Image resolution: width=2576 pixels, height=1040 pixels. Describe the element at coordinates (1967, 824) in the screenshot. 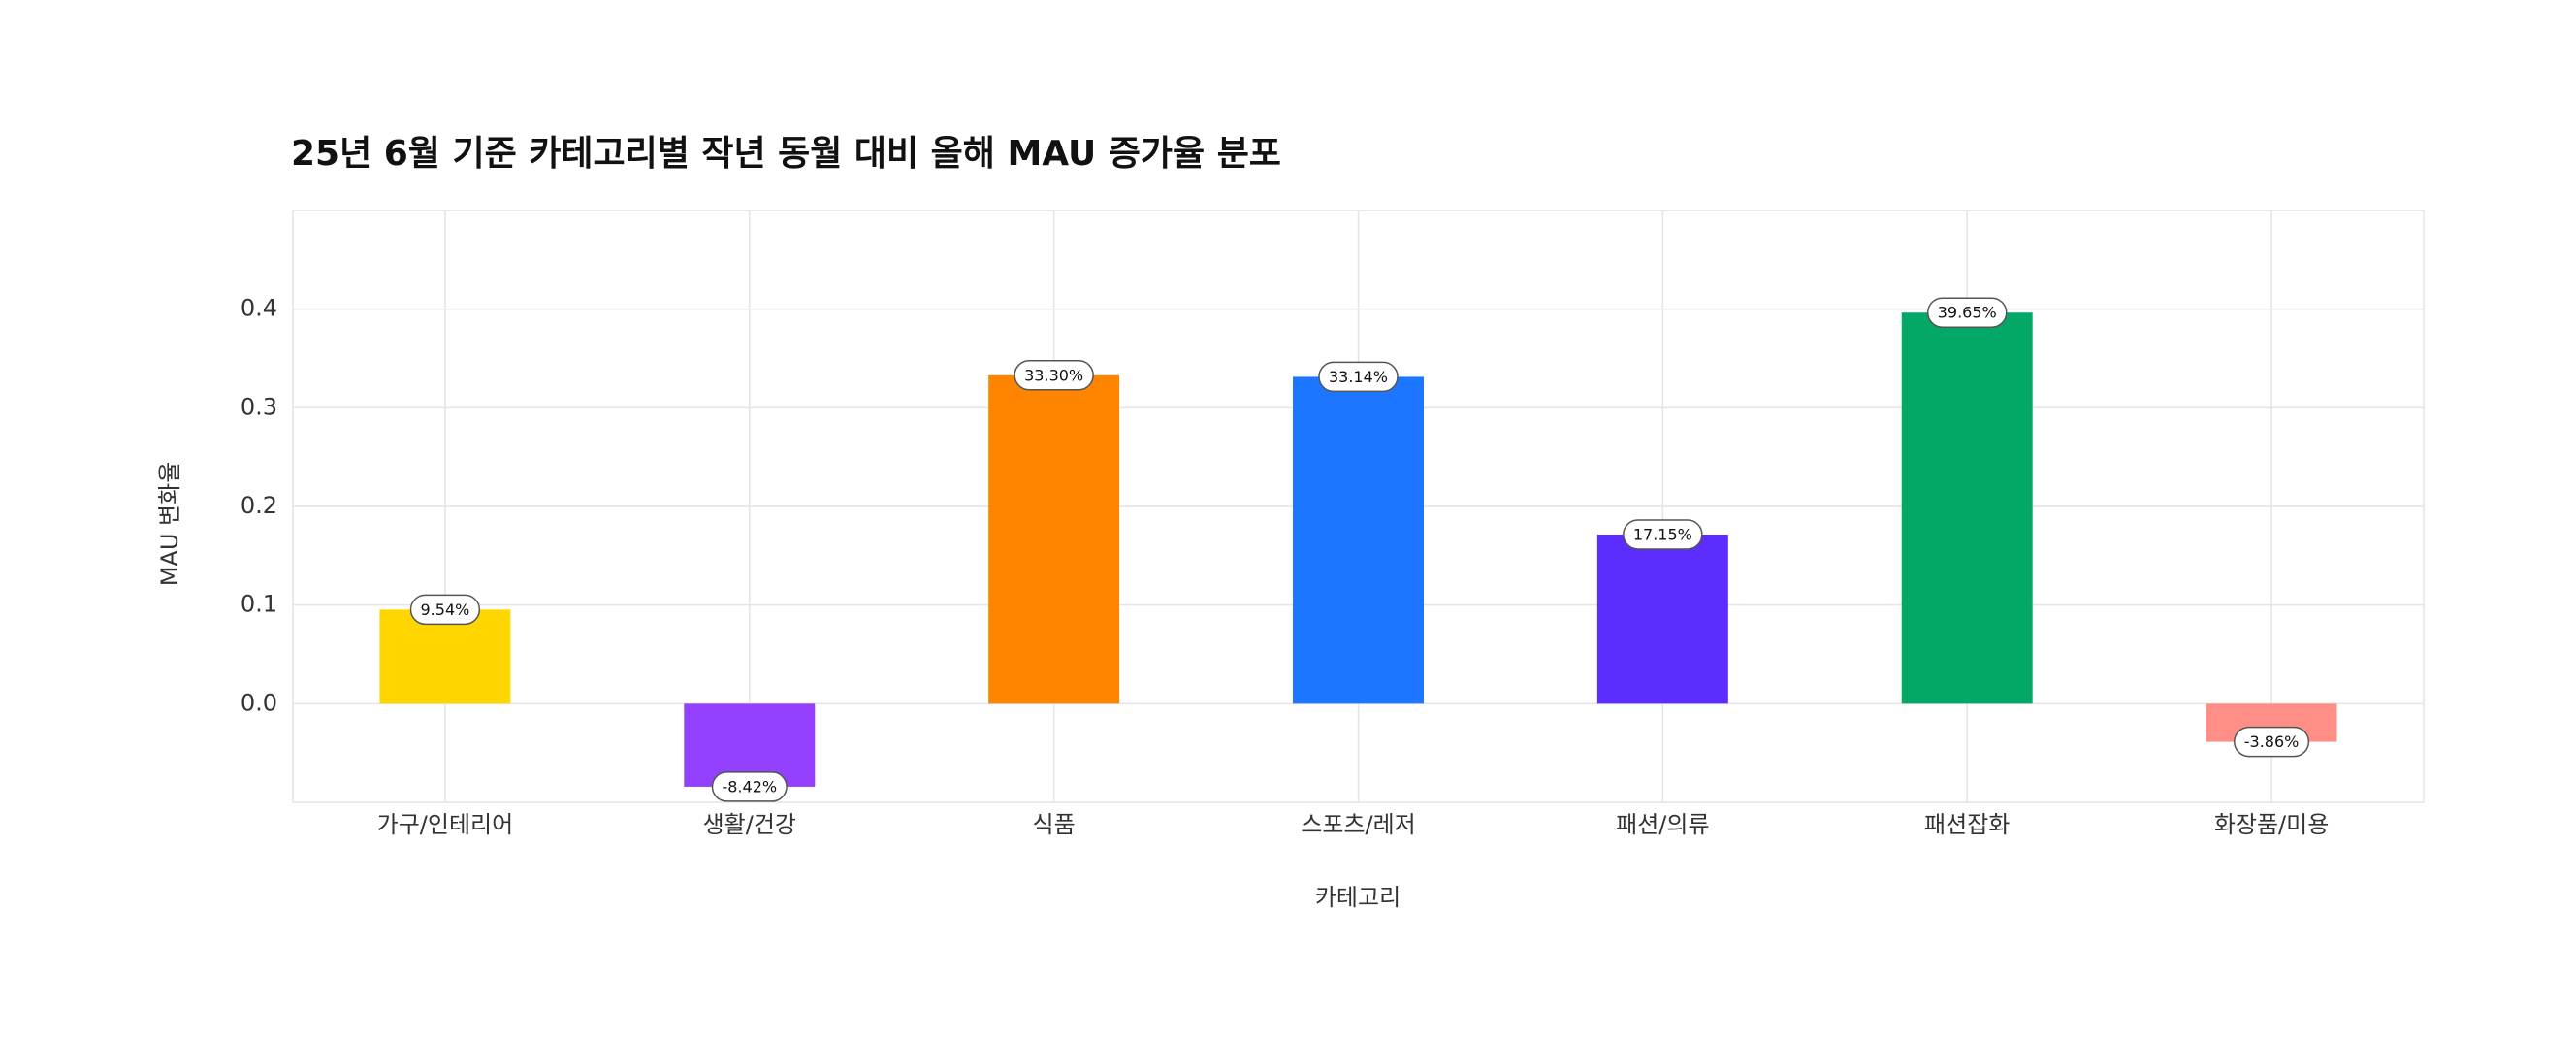

I see `x-tick-label: 패션잡화` at that location.